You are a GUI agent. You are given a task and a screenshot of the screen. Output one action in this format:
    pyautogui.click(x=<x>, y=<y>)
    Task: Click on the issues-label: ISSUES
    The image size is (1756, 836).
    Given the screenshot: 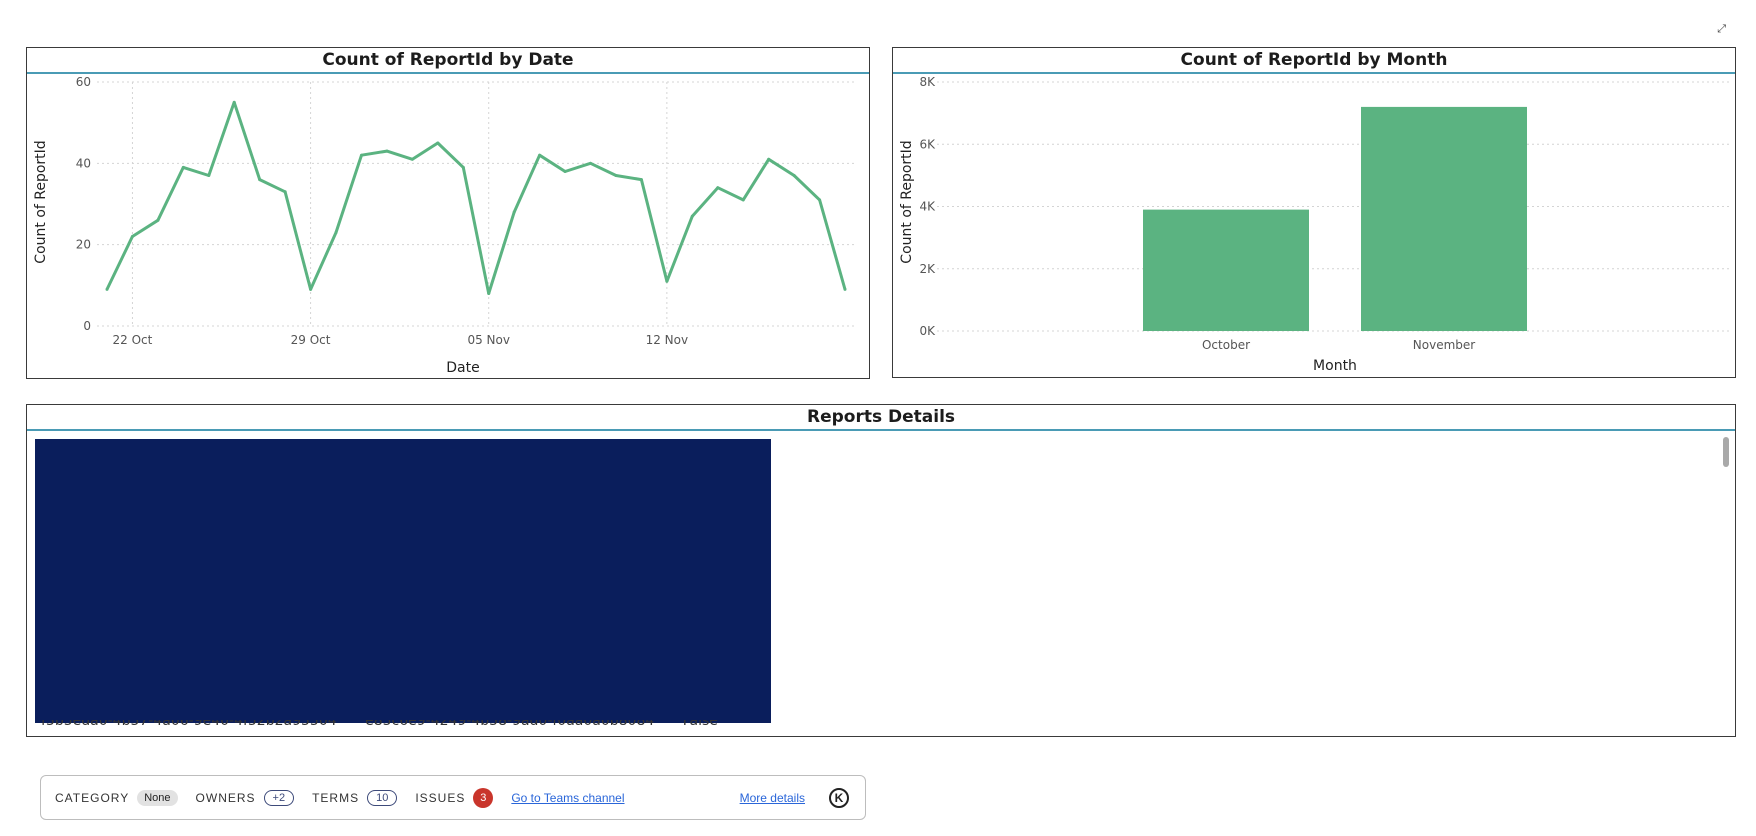 What is the action you would take?
    pyautogui.click(x=440, y=797)
    